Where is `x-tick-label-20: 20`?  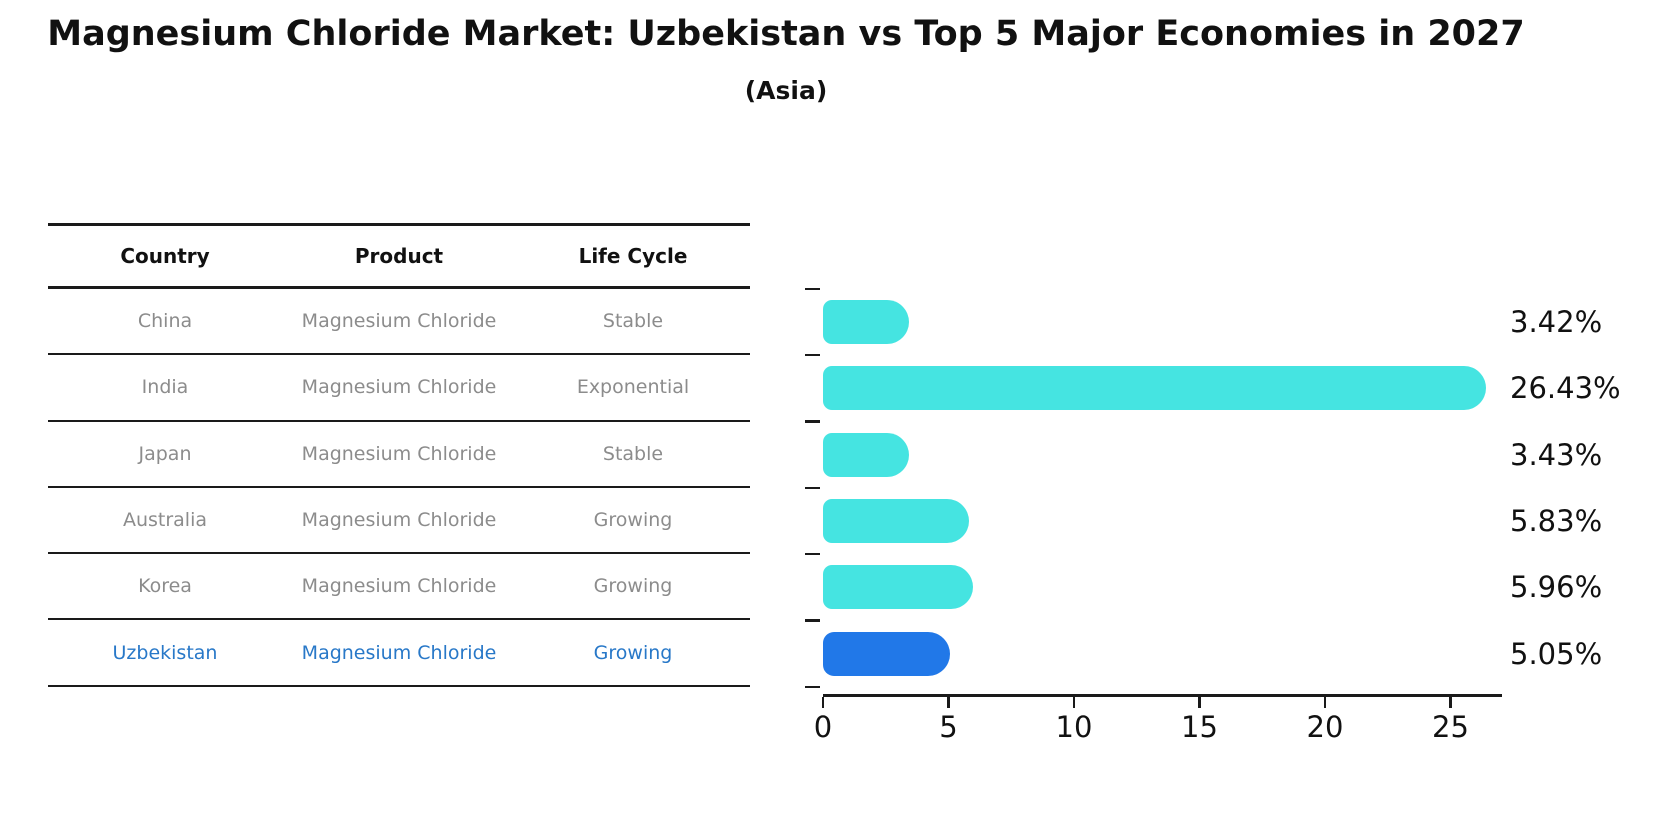 x-tick-label-20: 20 is located at coordinates (1325, 727).